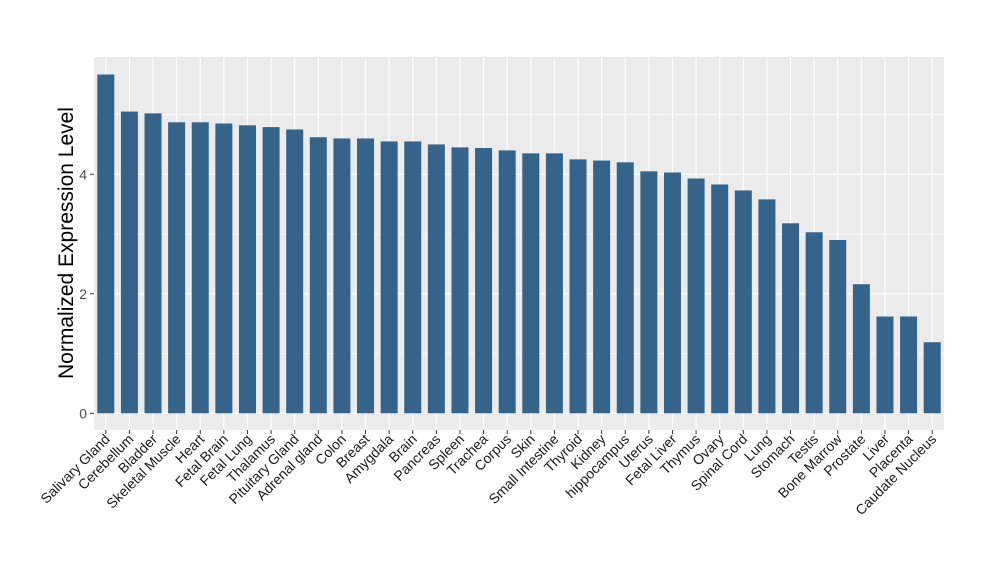 The image size is (1000, 585). What do you see at coordinates (366, 276) in the screenshot?
I see `bar-breast` at bounding box center [366, 276].